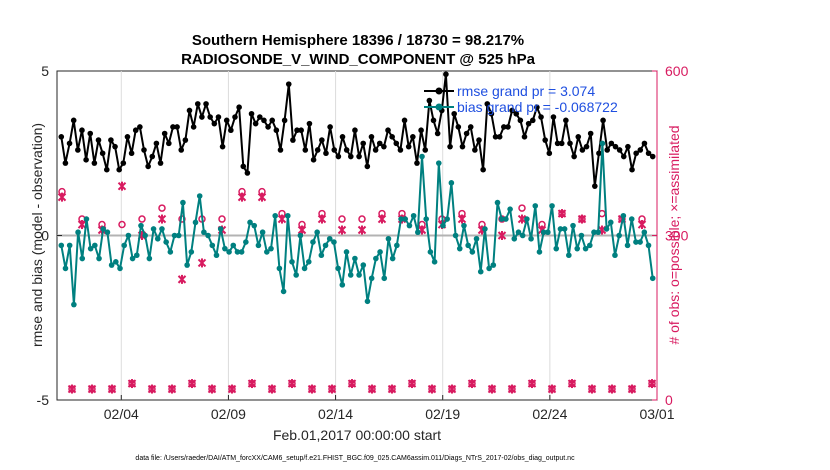  I want to click on obs-possible-marker, so click(162, 208).